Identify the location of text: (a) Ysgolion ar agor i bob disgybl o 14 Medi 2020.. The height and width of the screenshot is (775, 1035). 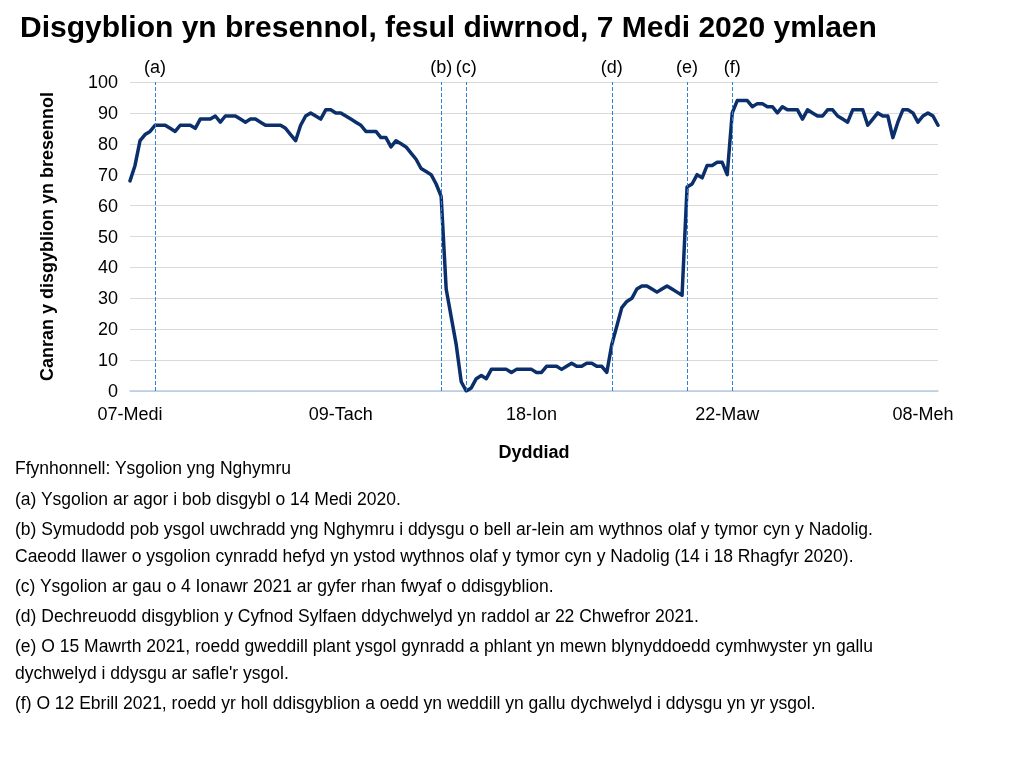
(208, 499).